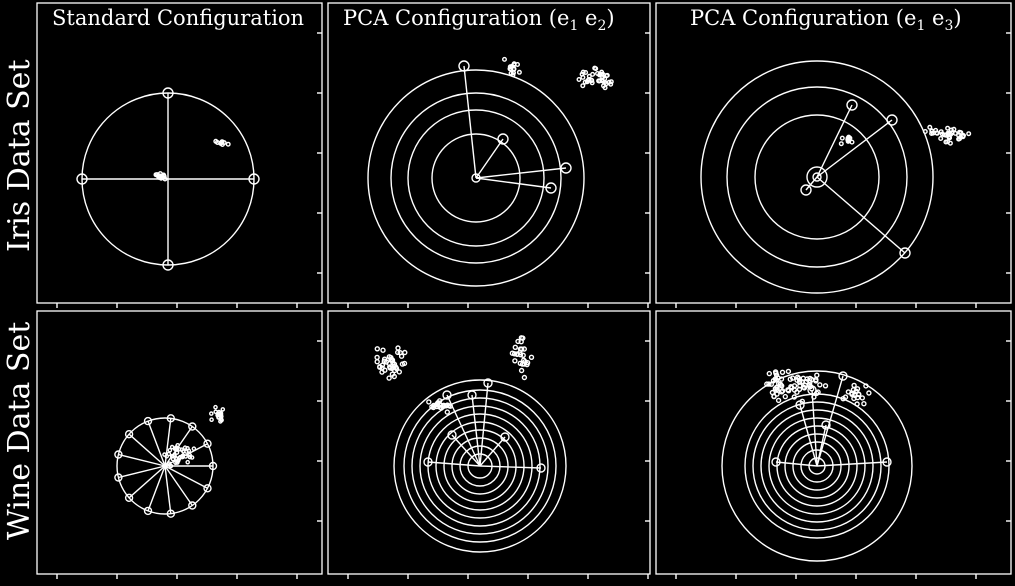 The image size is (1015, 586). I want to click on title-pca-configuration-e1-e3: PCA Configuration (e1 e3), so click(826, 20).